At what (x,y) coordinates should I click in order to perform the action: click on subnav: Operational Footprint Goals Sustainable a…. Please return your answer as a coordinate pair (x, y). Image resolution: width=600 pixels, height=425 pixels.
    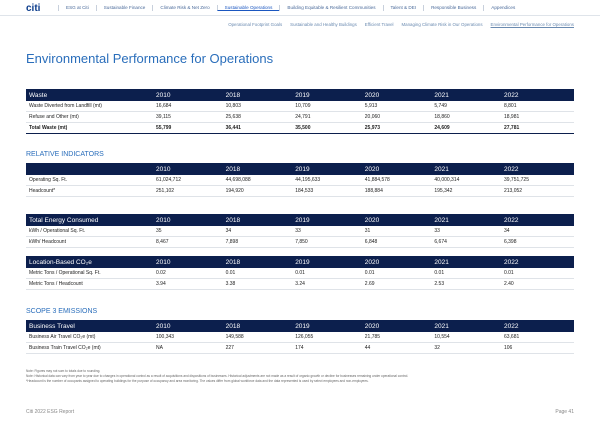
    Looking at the image, I should click on (401, 24).